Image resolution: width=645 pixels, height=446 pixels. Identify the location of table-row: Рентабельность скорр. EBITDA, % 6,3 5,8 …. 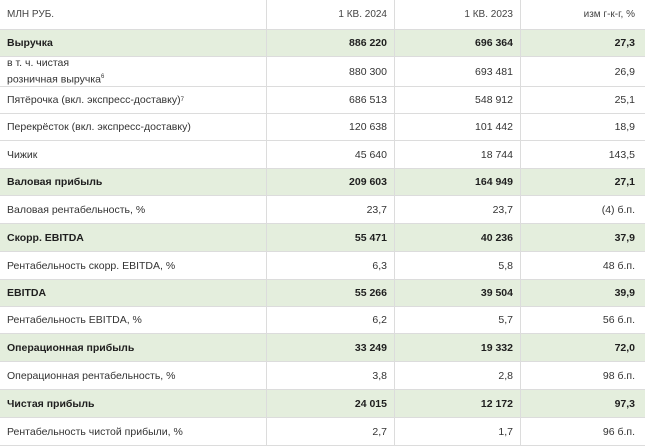
(322, 266).